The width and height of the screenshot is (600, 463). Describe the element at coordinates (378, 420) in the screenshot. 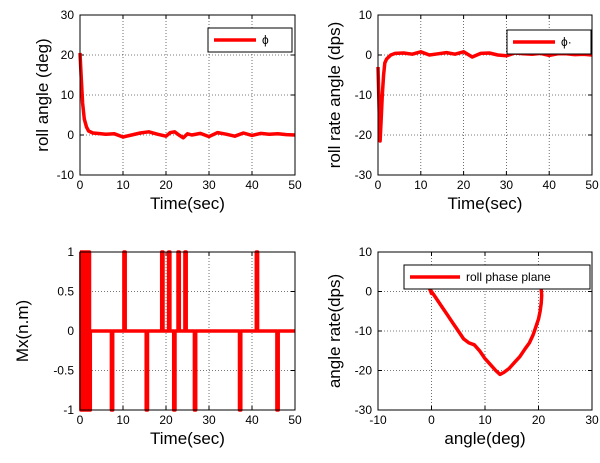

I see `x-tick-label: -10` at that location.